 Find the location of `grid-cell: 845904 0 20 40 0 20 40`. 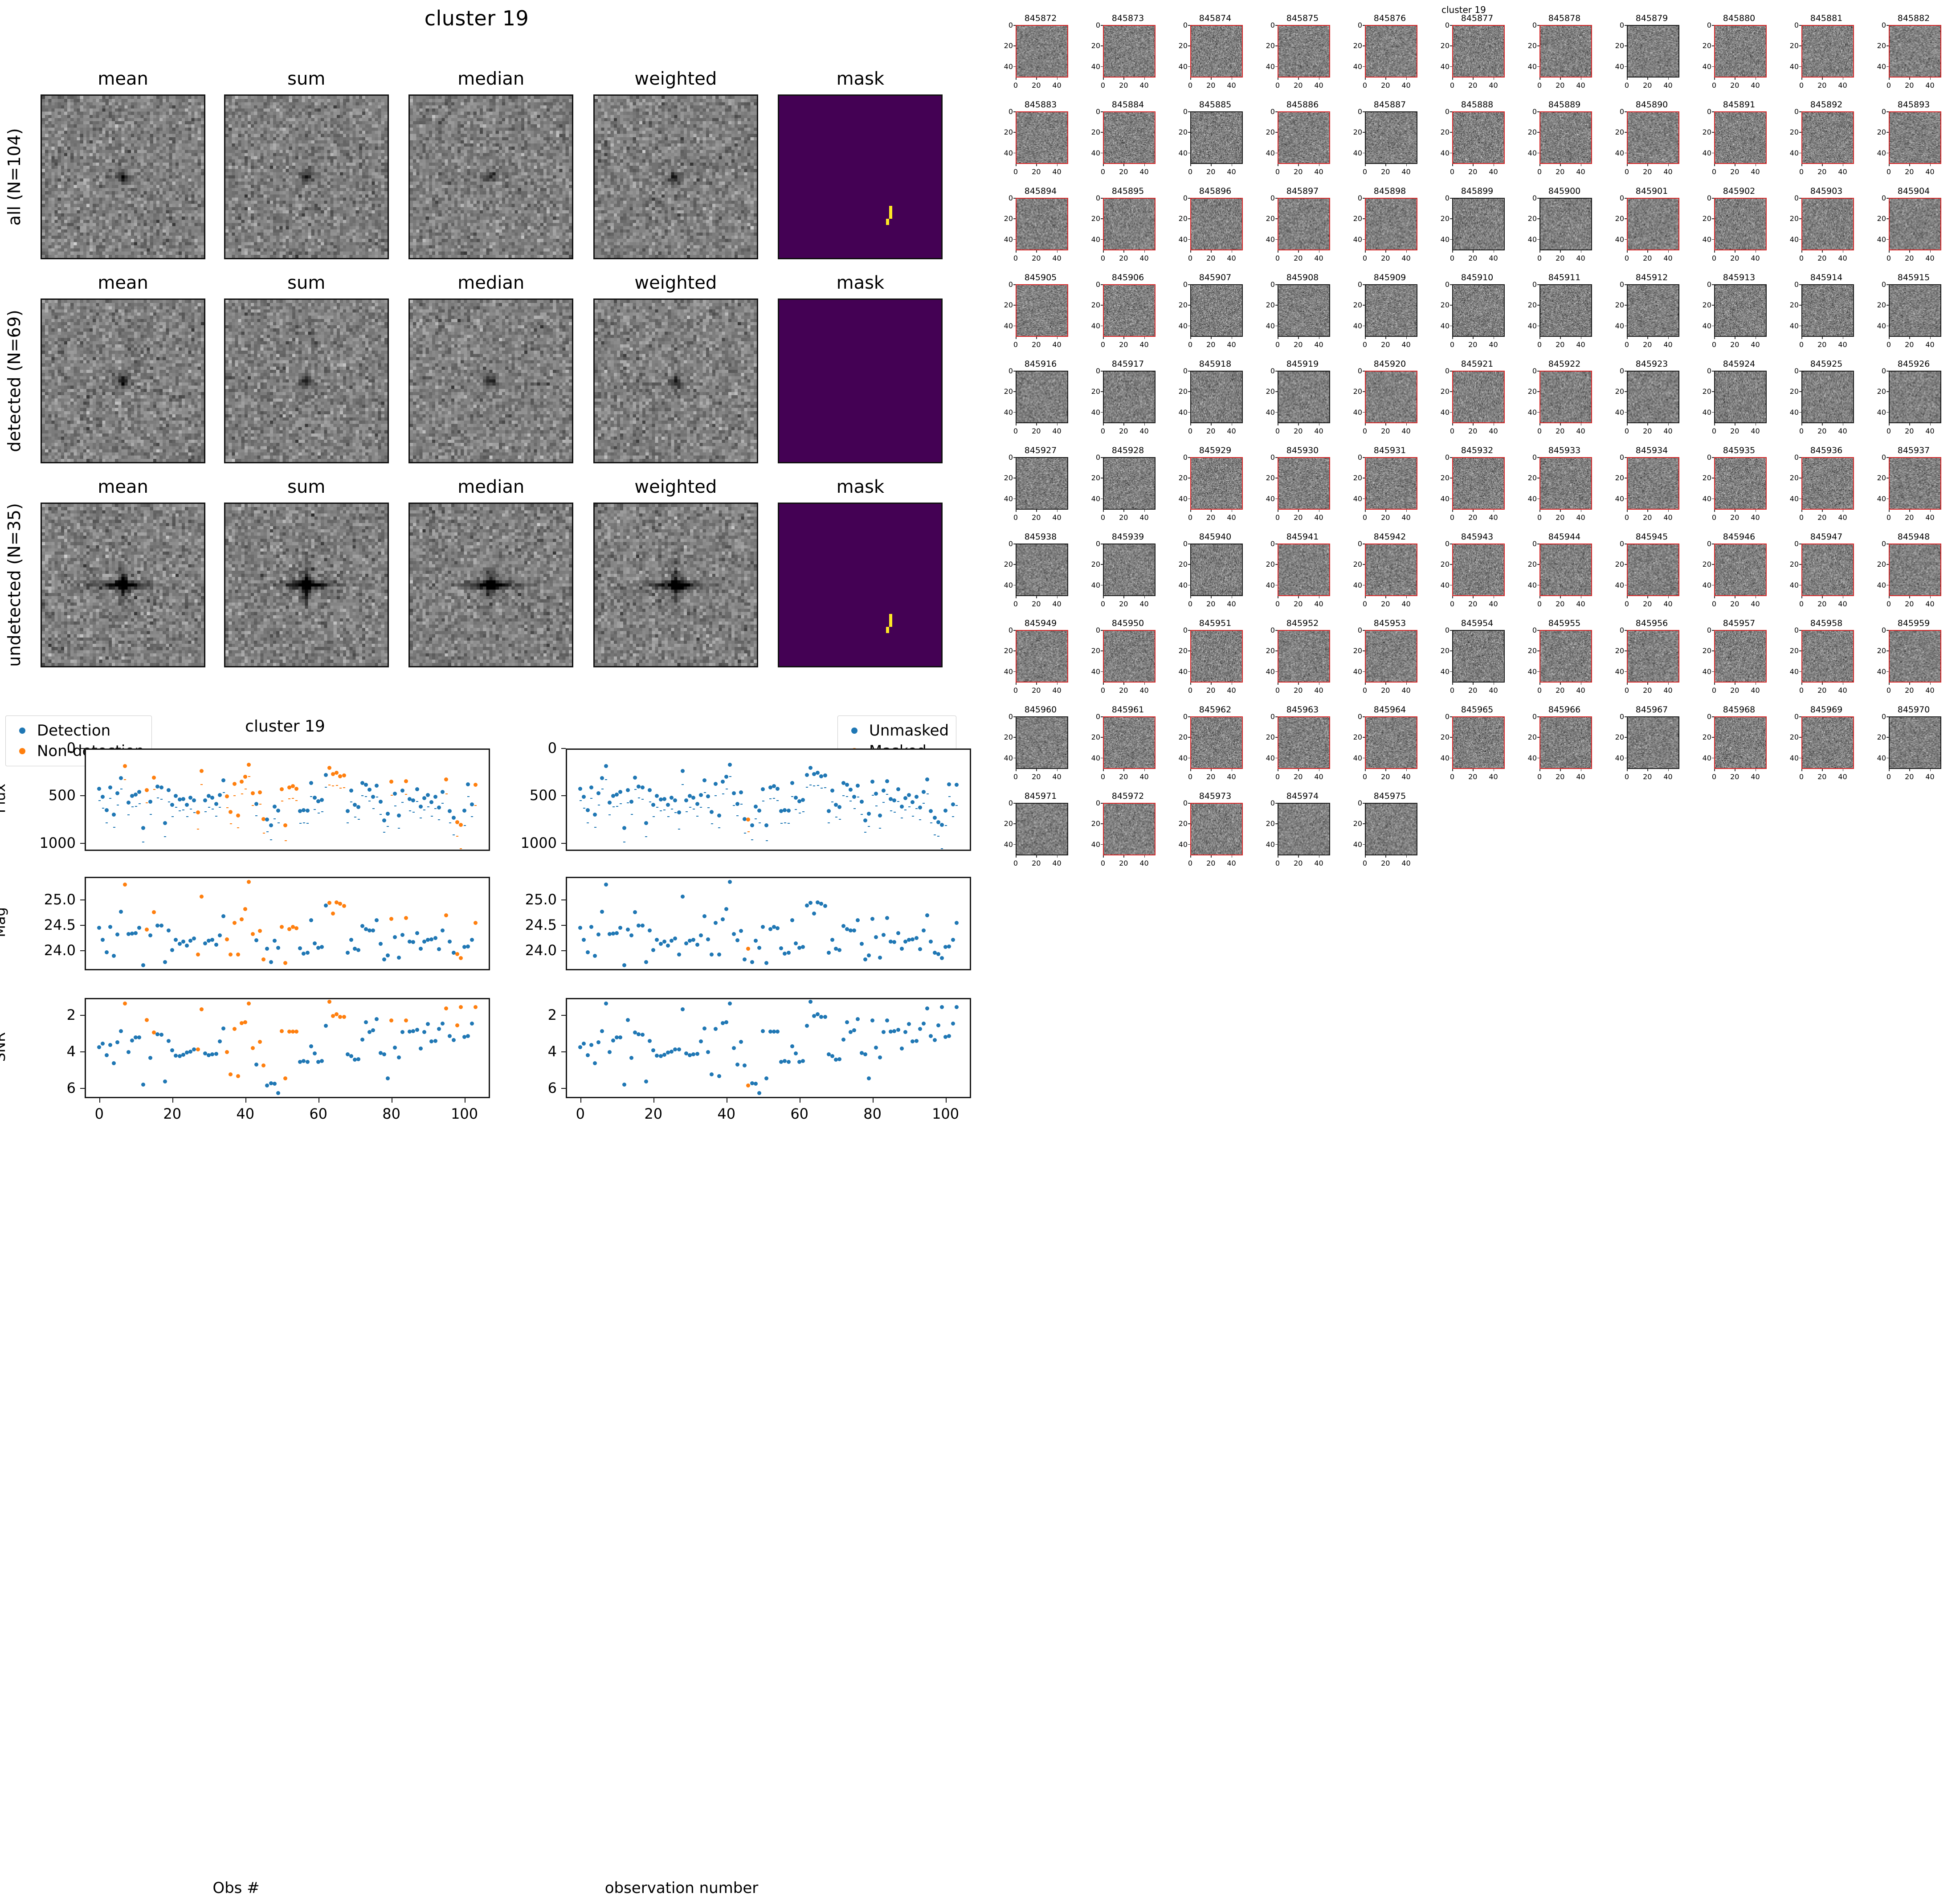

grid-cell: 845904 0 20 40 0 20 40 is located at coordinates (1913, 229).